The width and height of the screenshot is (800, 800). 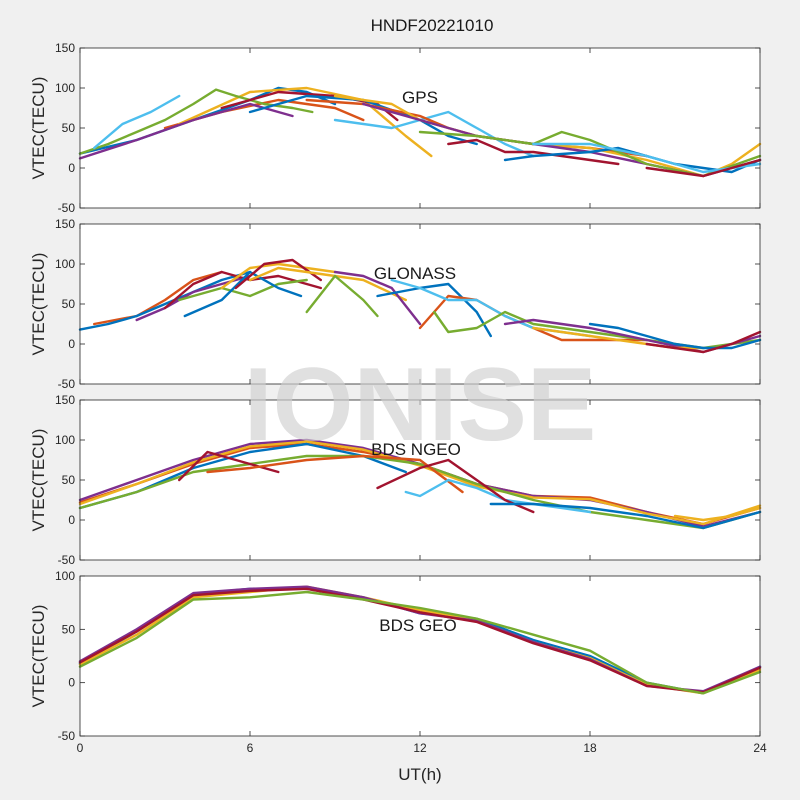 What do you see at coordinates (417, 625) in the screenshot?
I see `panel-label: BDS GEO` at bounding box center [417, 625].